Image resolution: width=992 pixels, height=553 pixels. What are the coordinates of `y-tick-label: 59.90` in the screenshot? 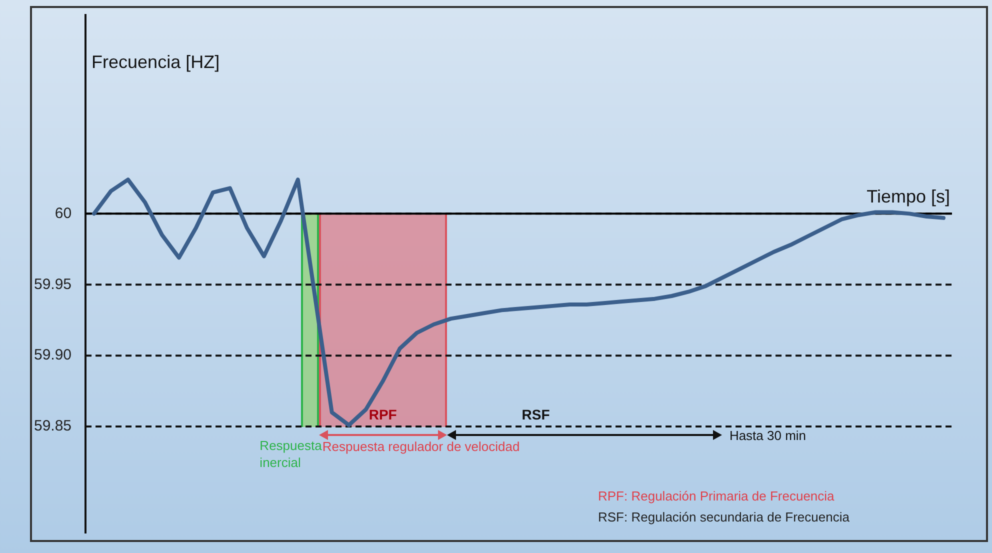 It's located at (53, 355).